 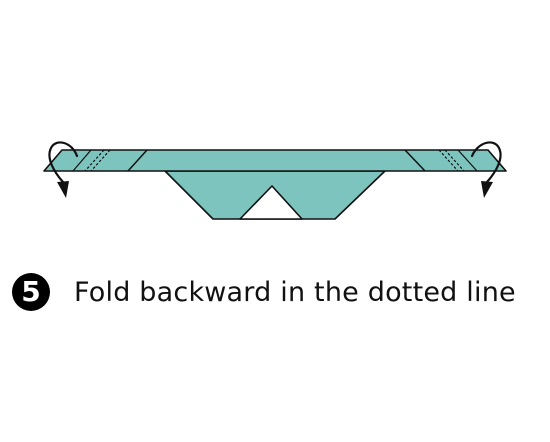 What do you see at coordinates (486, 169) in the screenshot?
I see `right-curved-fold-arrow-icon` at bounding box center [486, 169].